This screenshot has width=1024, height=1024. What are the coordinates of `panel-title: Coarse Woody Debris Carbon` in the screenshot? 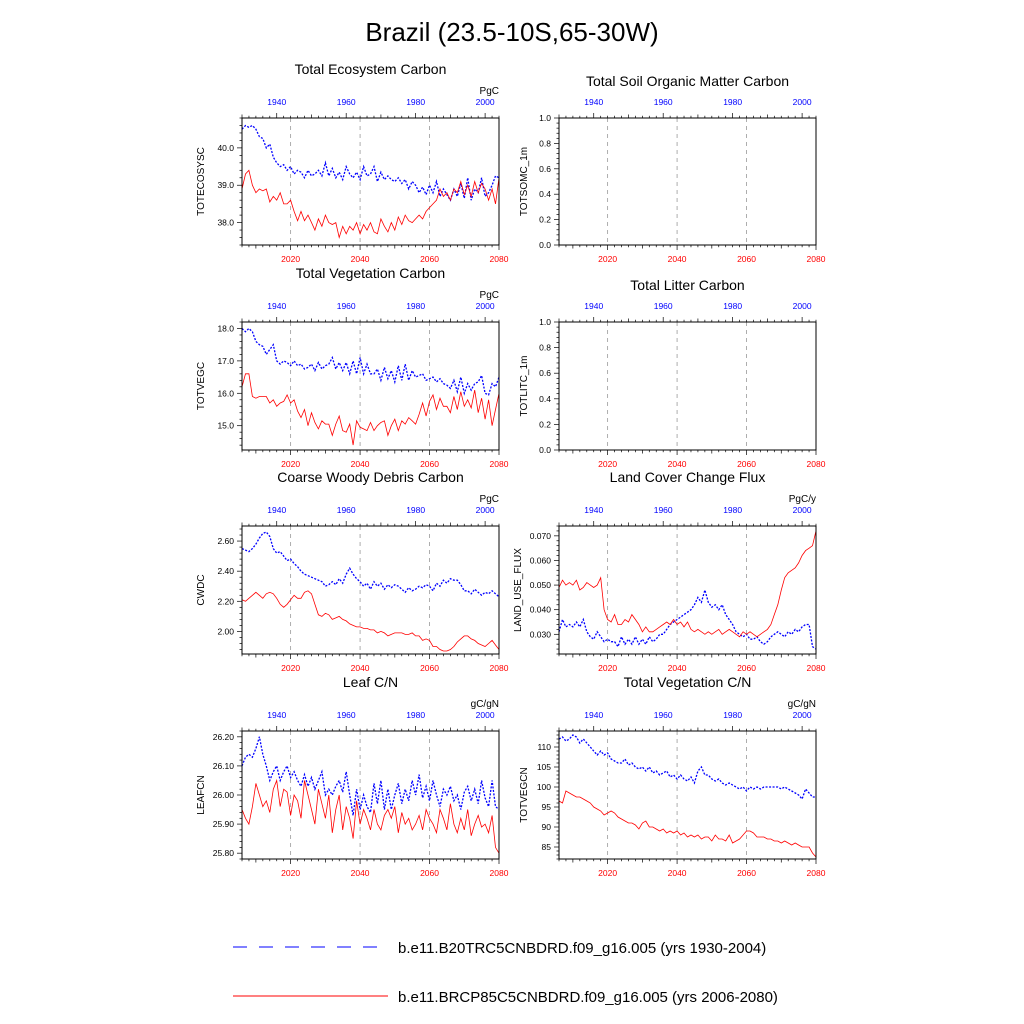 It's located at (370, 477).